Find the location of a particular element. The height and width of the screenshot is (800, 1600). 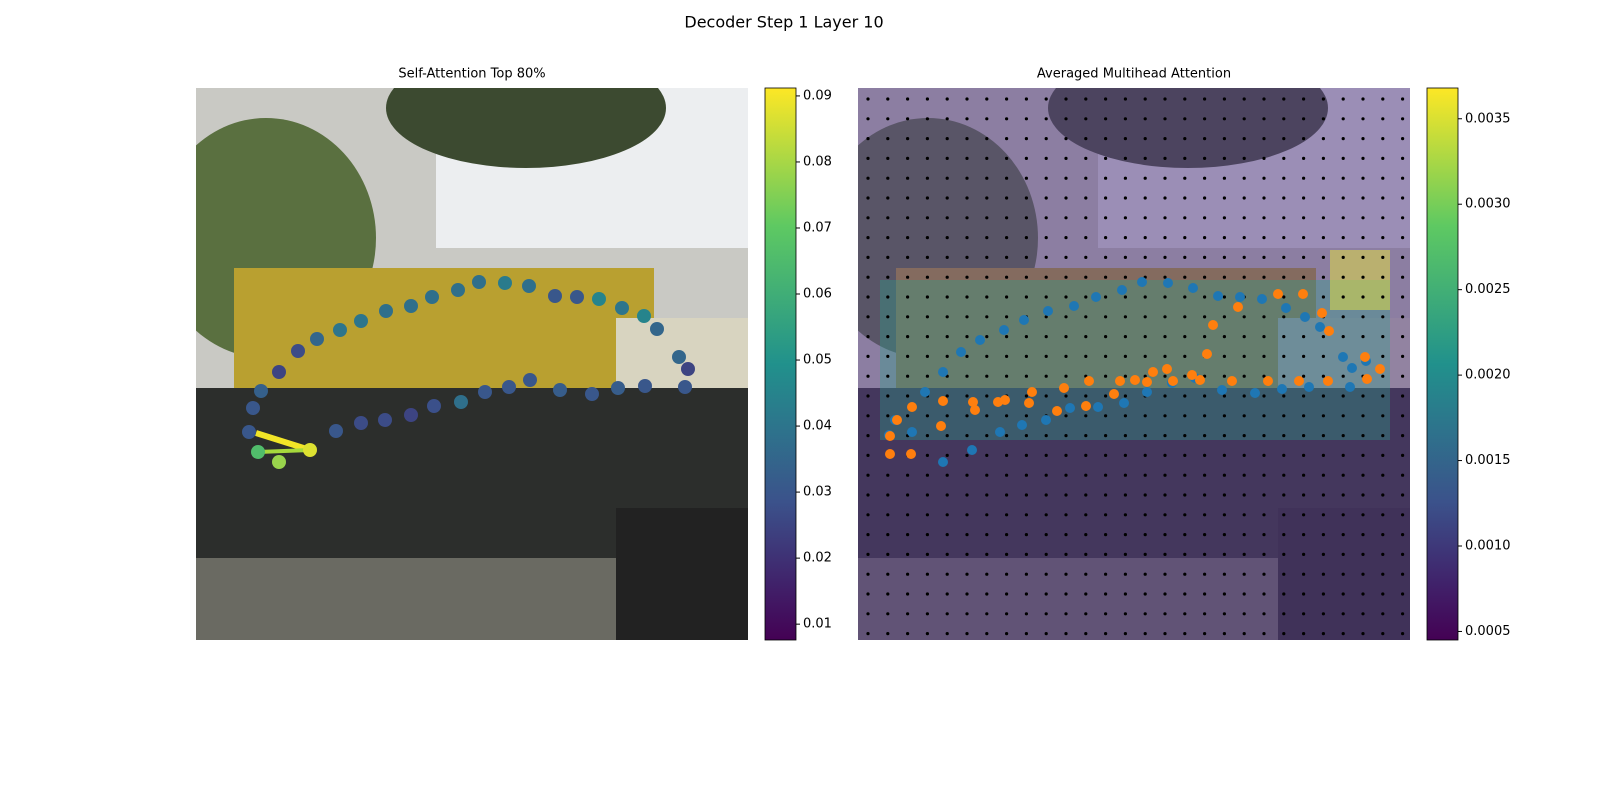

colorbar-tick-label: 0.0035 is located at coordinates (1488, 118).